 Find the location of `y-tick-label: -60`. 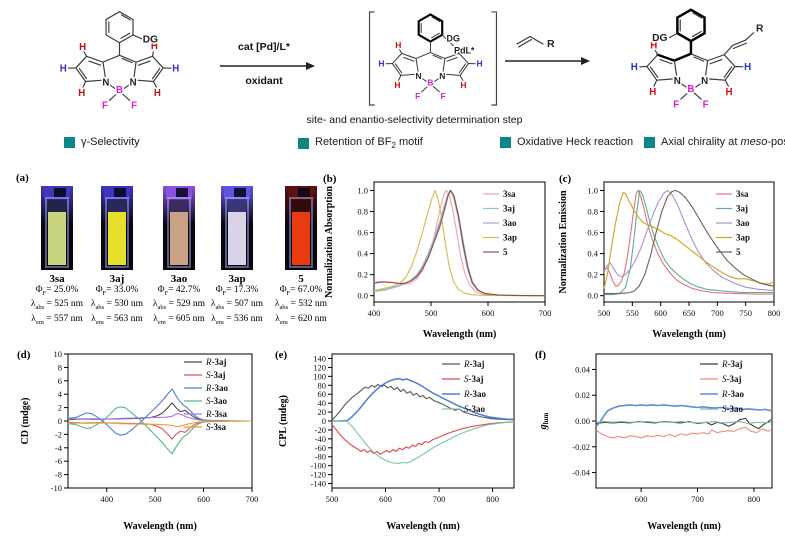

y-tick-label: -60 is located at coordinates (320, 448).